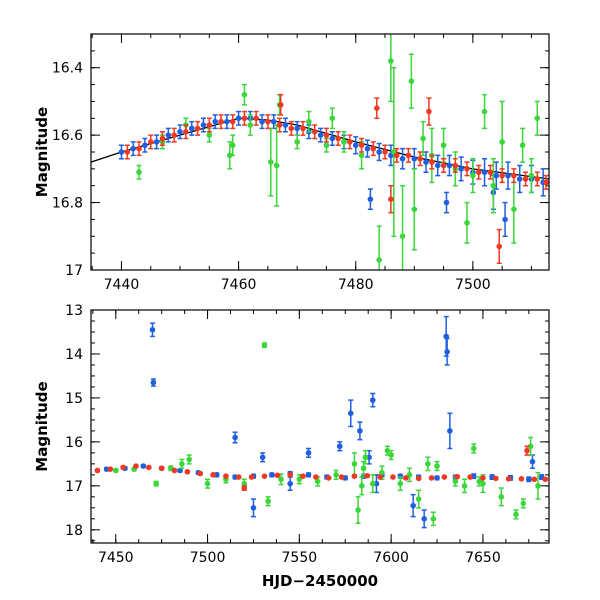 This screenshot has height=600, width=600. What do you see at coordinates (67, 204) in the screenshot?
I see `y-tick-label: 16.8` at bounding box center [67, 204].